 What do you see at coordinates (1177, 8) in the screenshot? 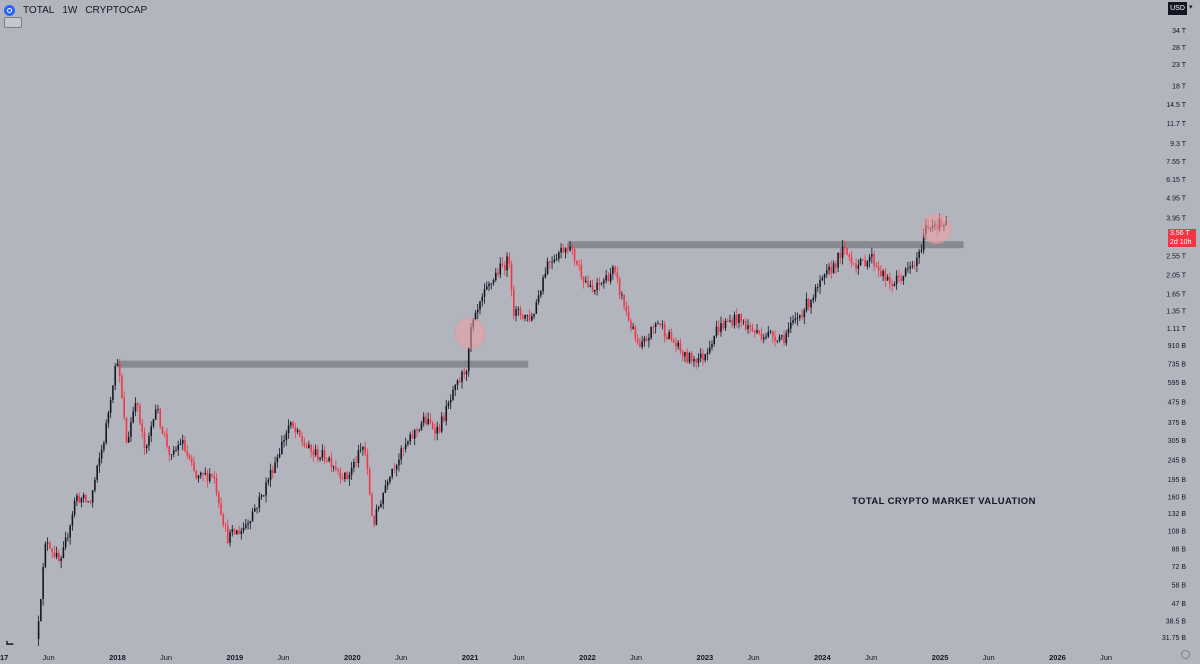
I see `currency-button: USD` at bounding box center [1177, 8].